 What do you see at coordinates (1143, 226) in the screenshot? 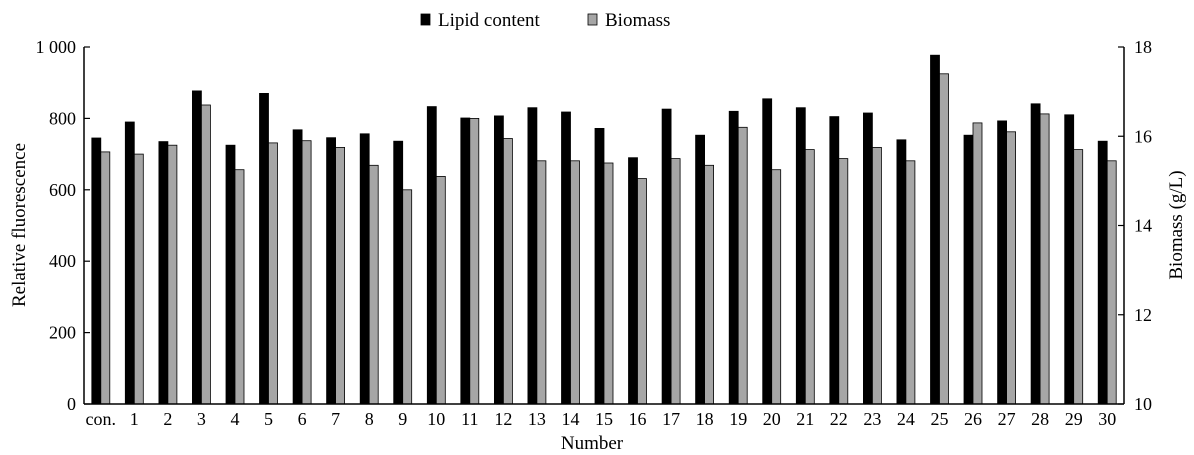
I see `y2-tick-label: 14` at bounding box center [1143, 226].